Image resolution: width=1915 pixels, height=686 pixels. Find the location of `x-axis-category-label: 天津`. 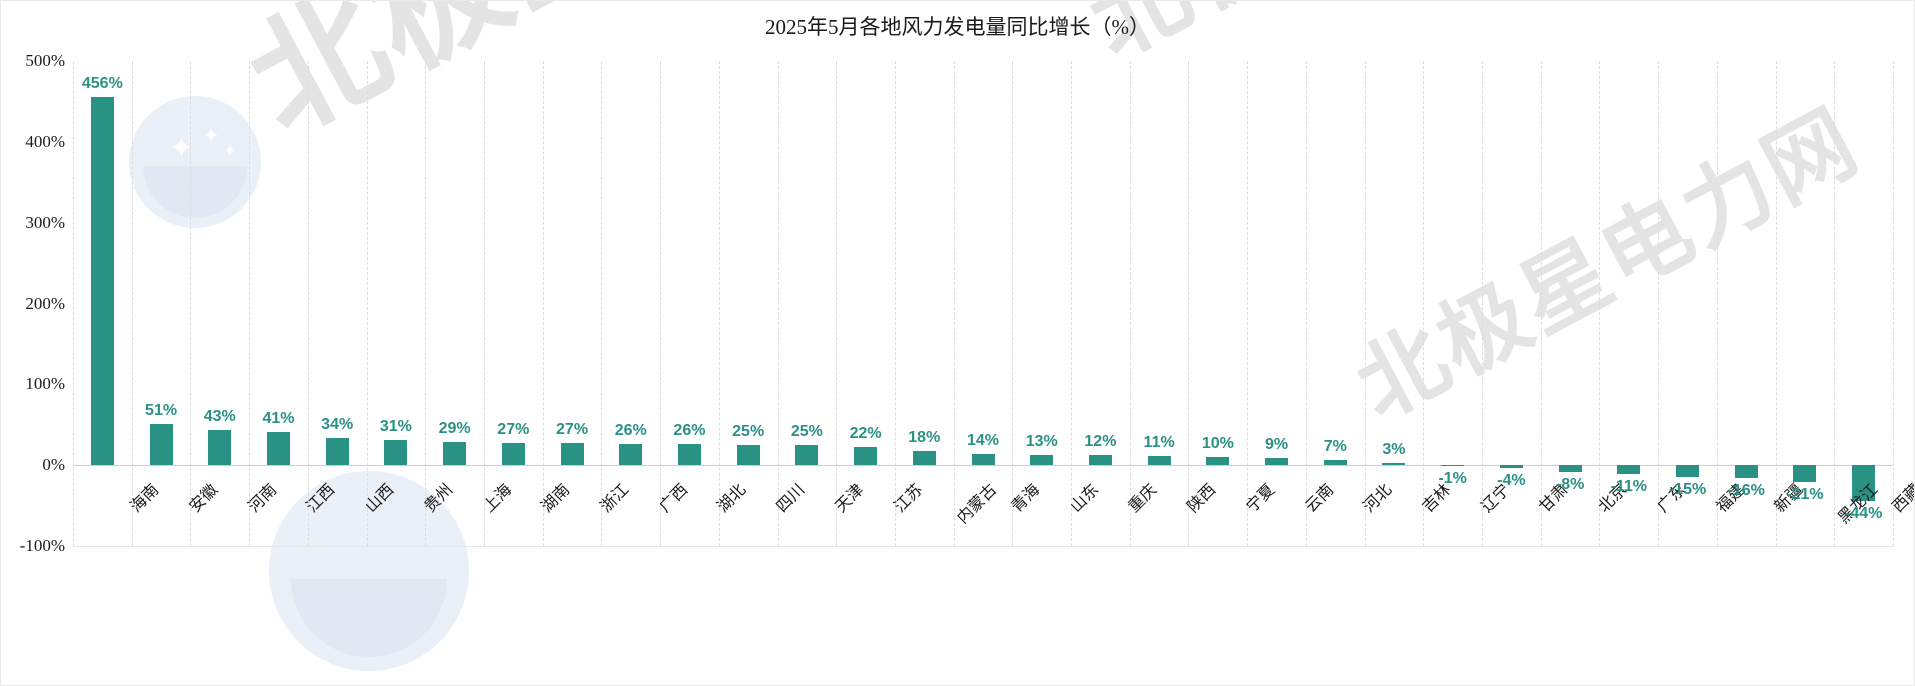

x-axis-category-label: 天津 is located at coordinates (850, 499).